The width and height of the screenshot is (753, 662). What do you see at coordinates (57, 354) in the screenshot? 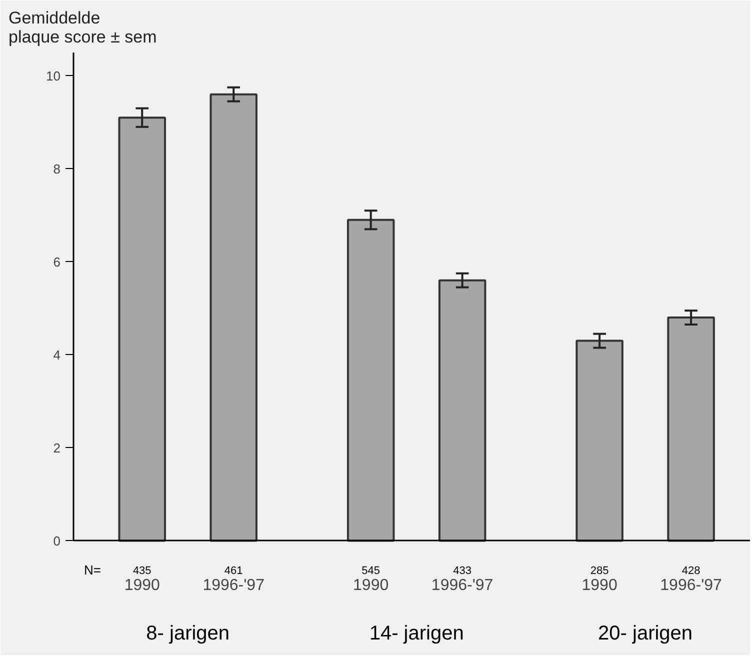
I see `y-tick-label: 4` at bounding box center [57, 354].